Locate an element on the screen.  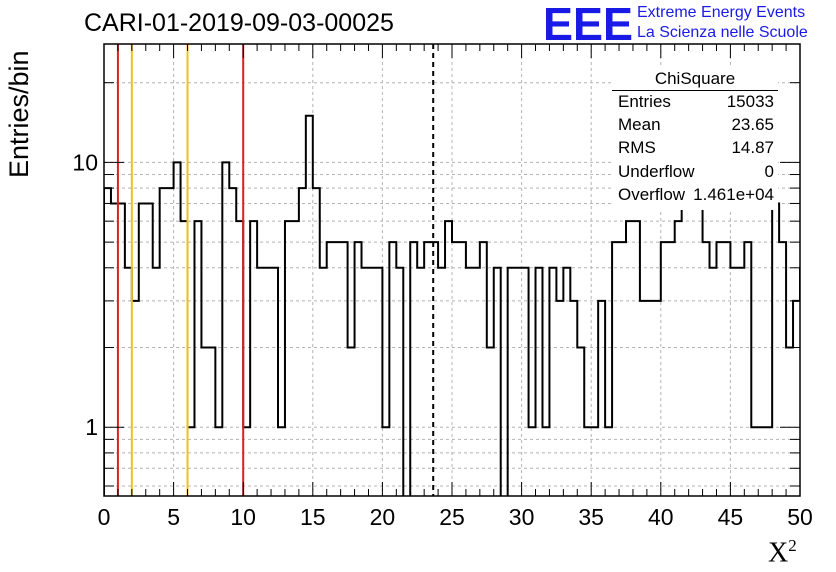
stats-value: 23.65 is located at coordinates (752, 124).